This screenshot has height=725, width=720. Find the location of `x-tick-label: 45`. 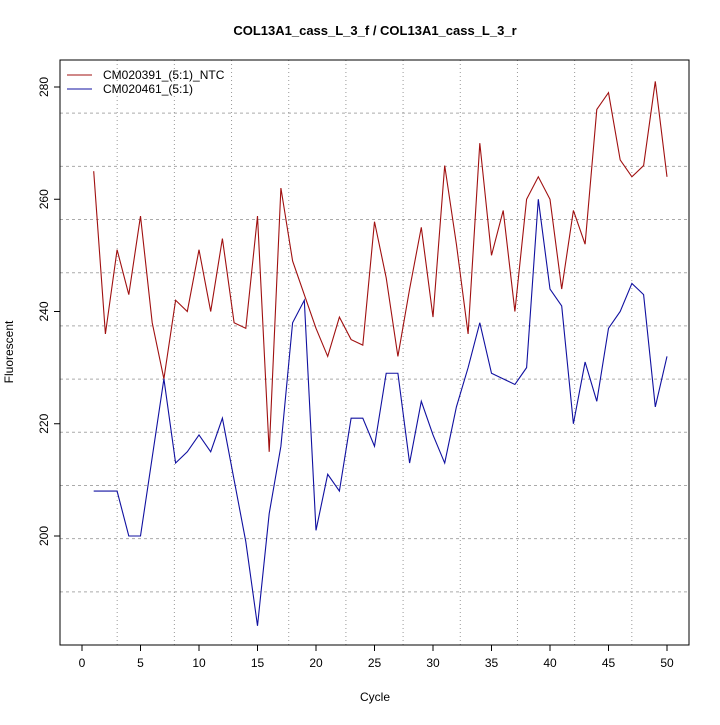

x-tick-label: 45 is located at coordinates (609, 663).